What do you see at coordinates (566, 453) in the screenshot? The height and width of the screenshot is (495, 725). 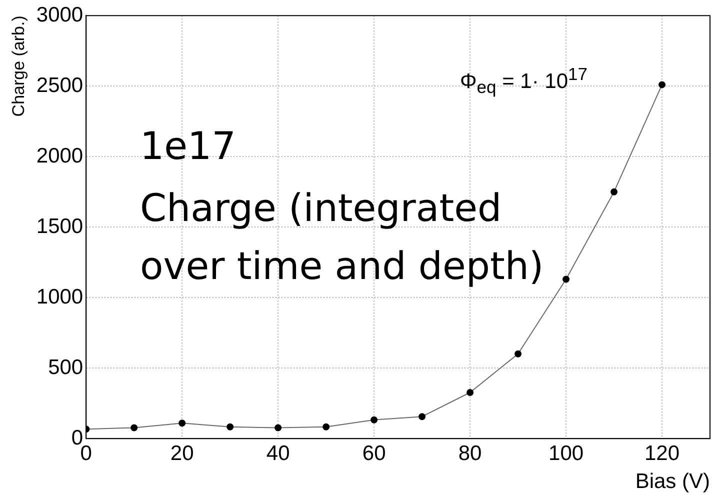 I see `x-tick-label: 100` at bounding box center [566, 453].